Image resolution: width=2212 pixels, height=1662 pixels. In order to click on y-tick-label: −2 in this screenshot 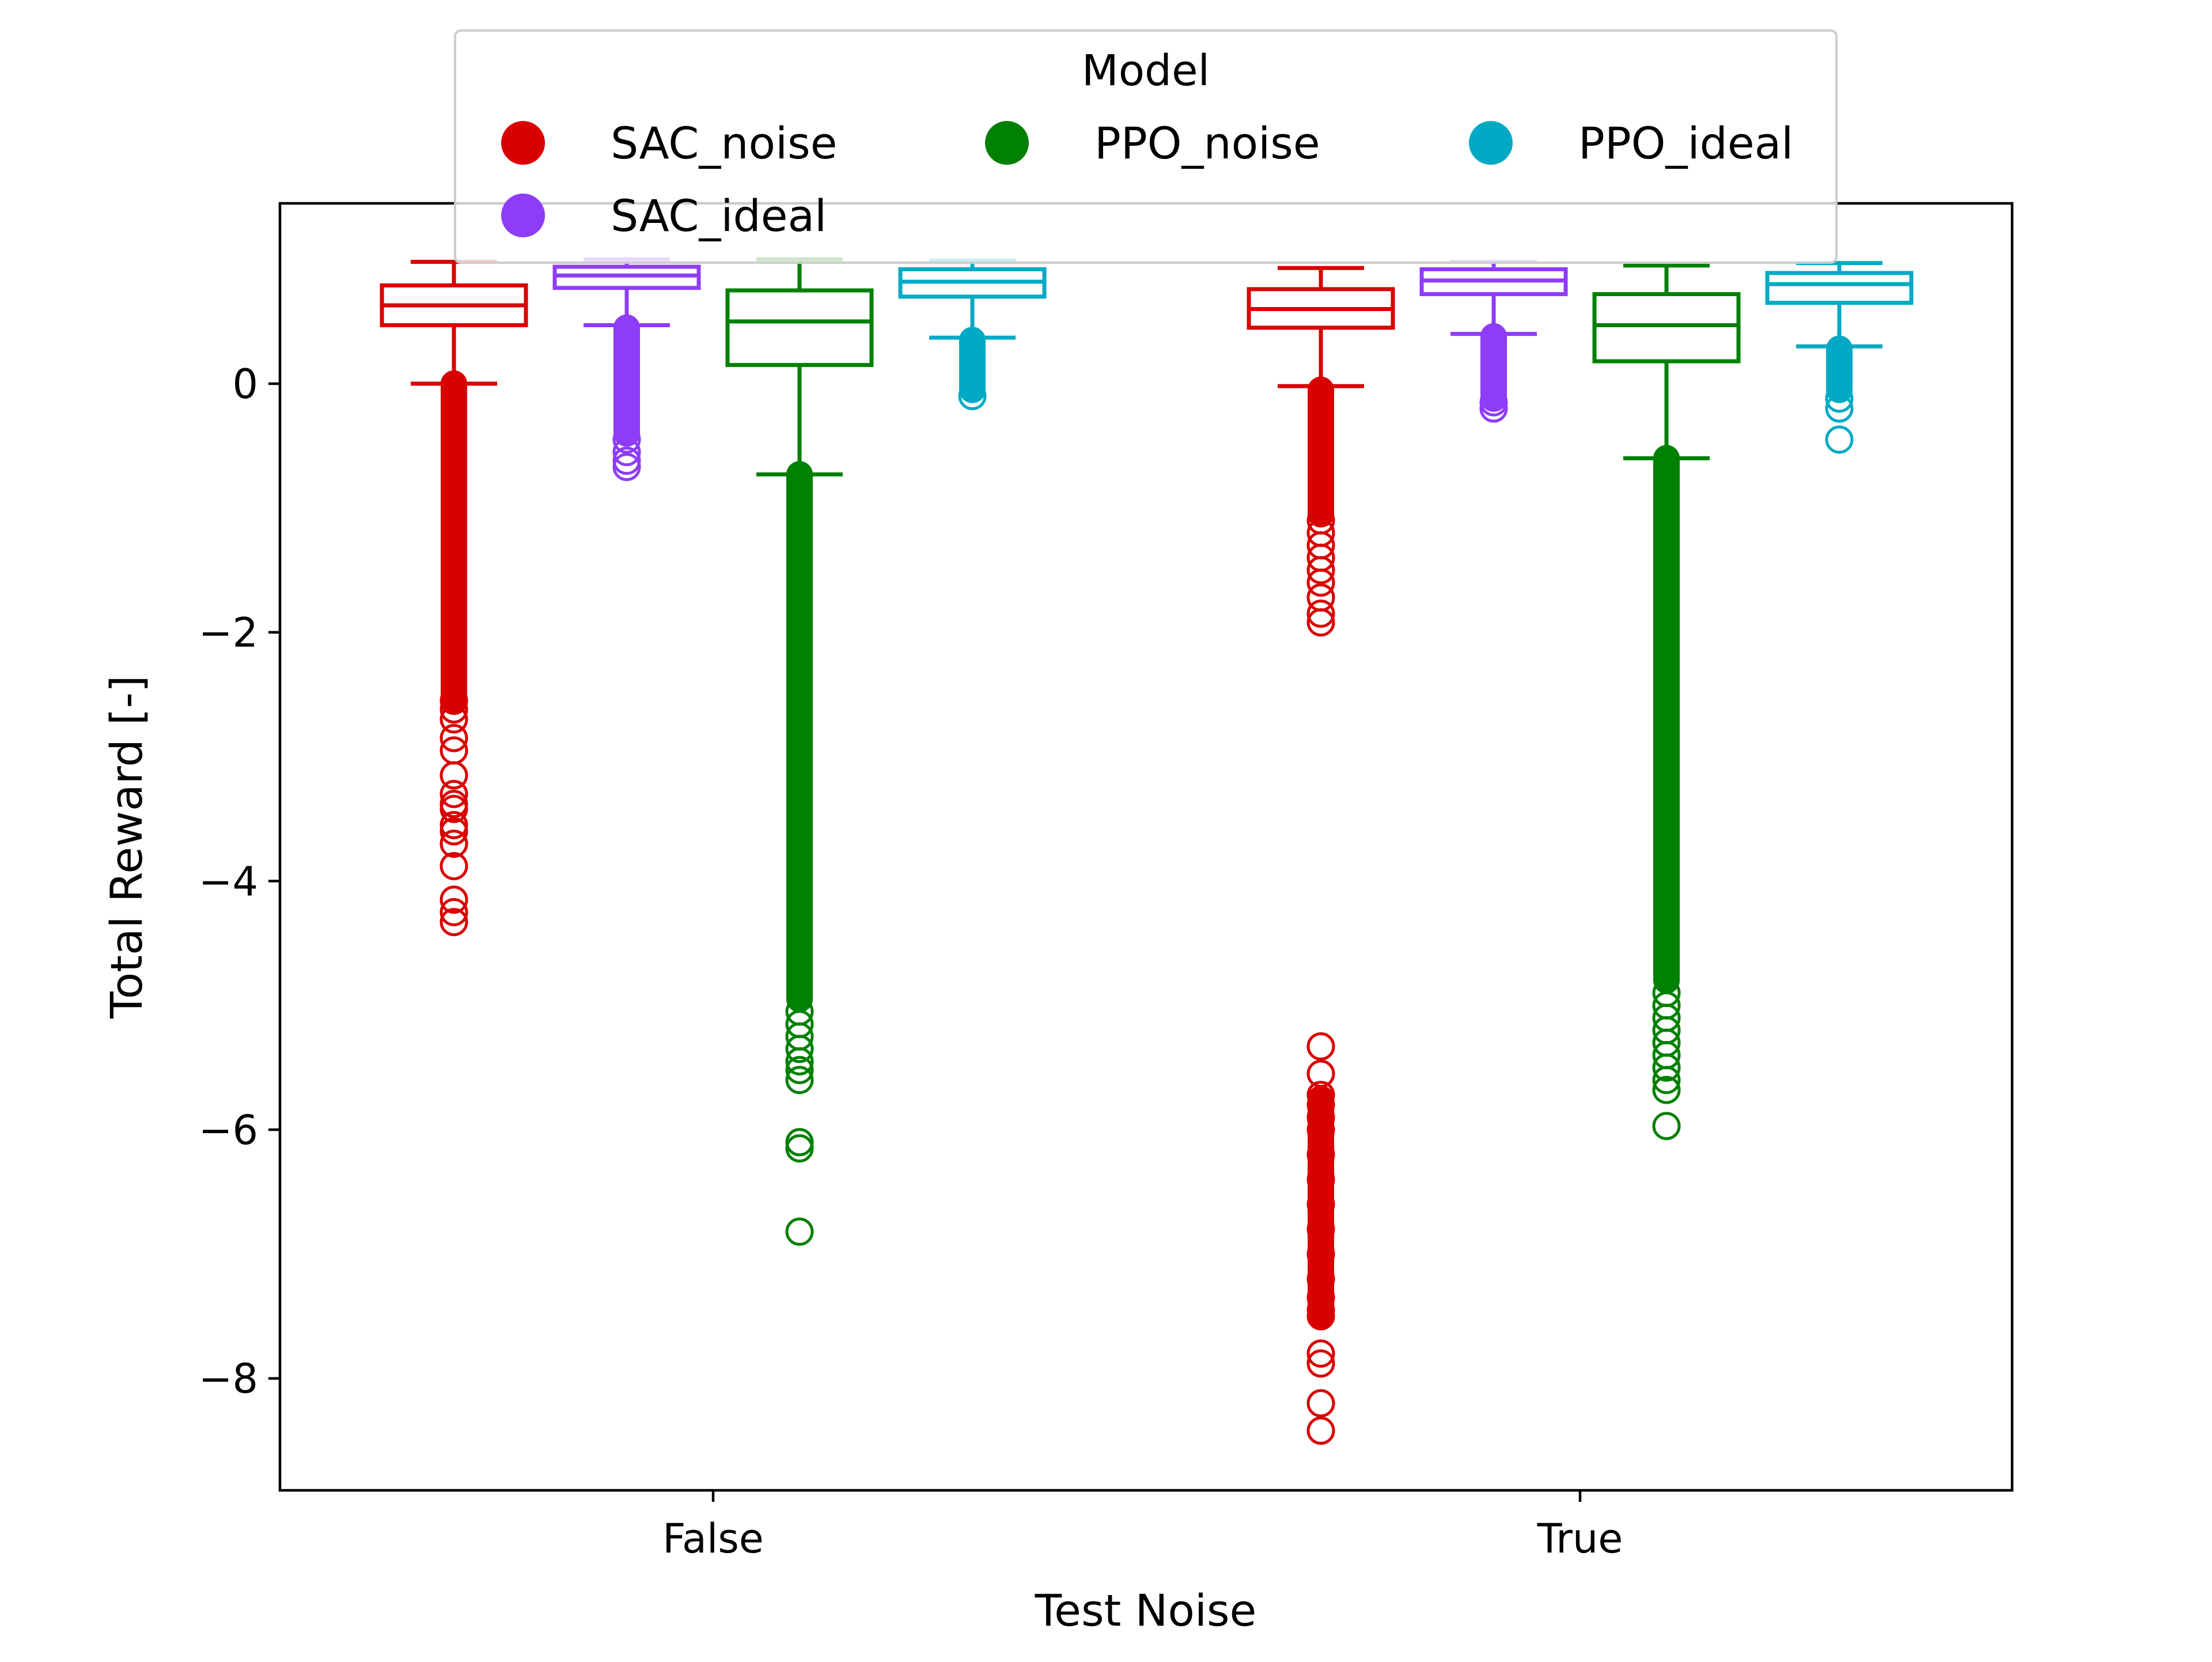, I will do `click(228, 633)`.